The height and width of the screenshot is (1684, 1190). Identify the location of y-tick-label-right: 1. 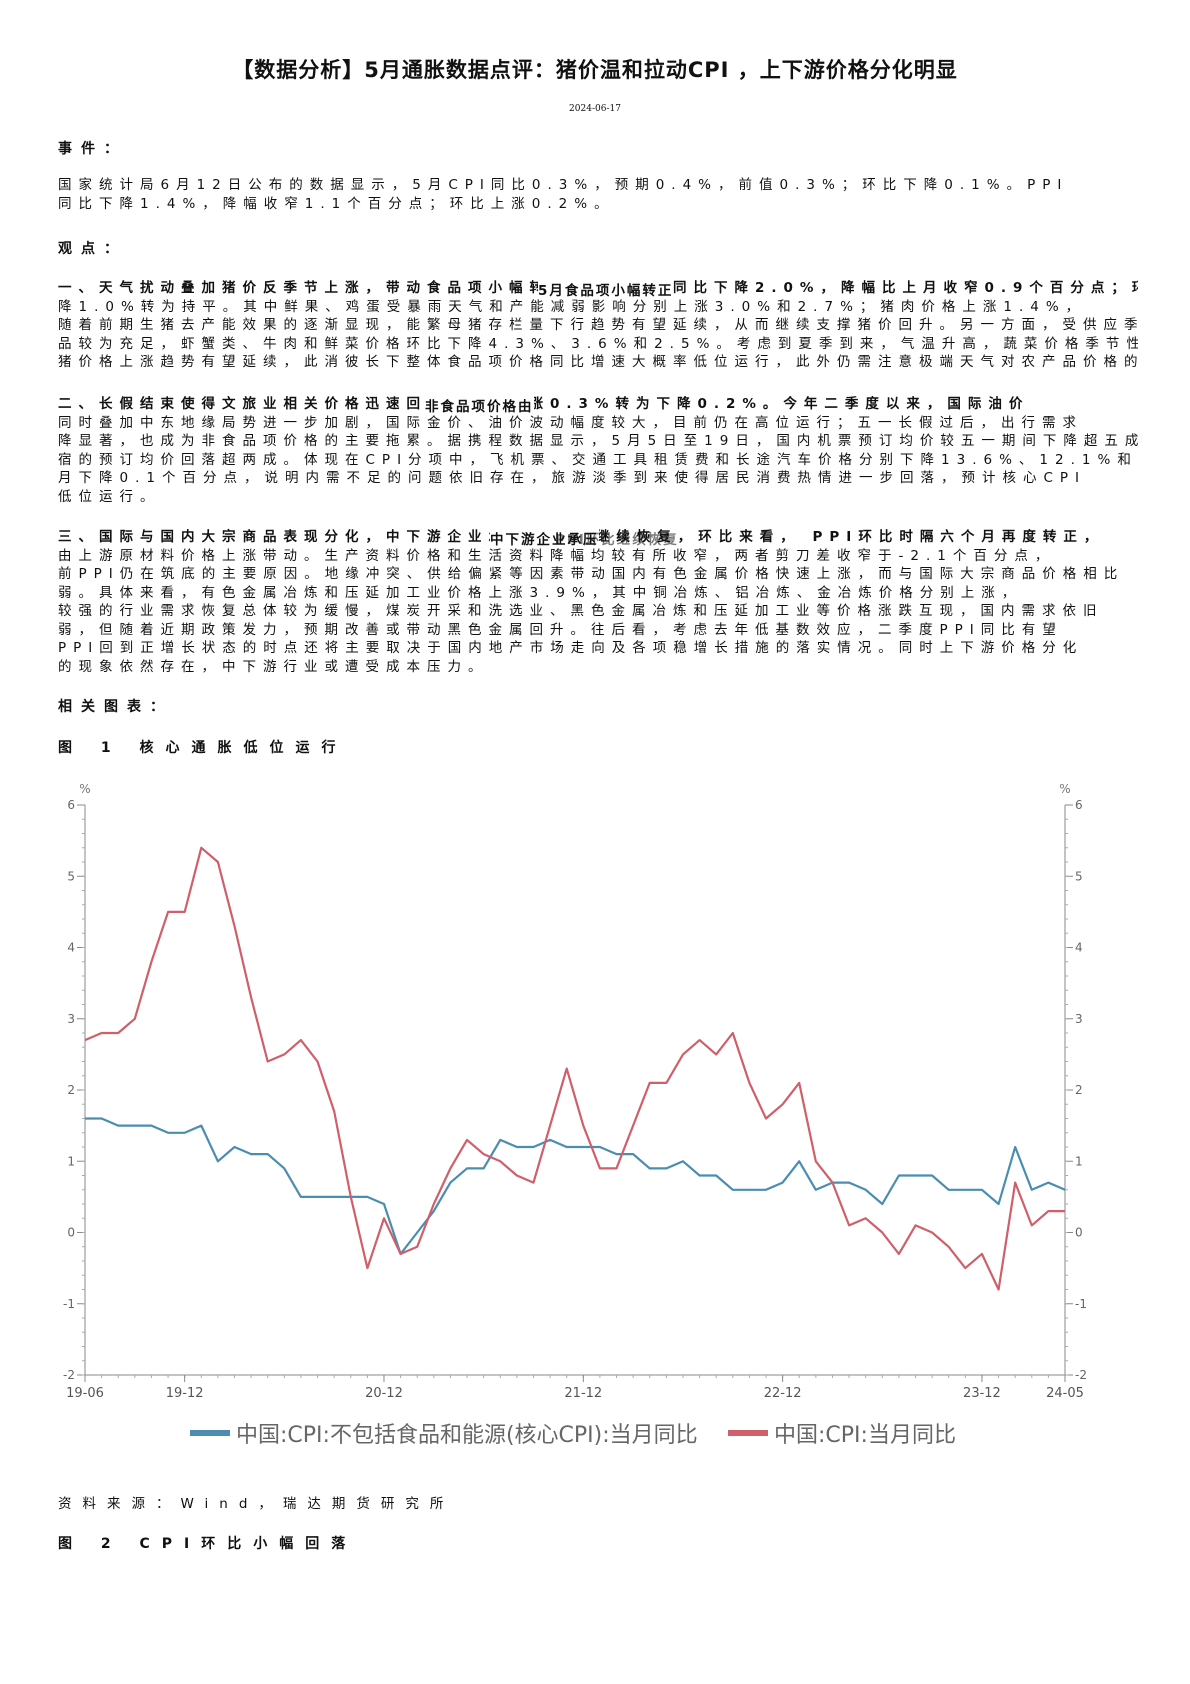
(1079, 1161).